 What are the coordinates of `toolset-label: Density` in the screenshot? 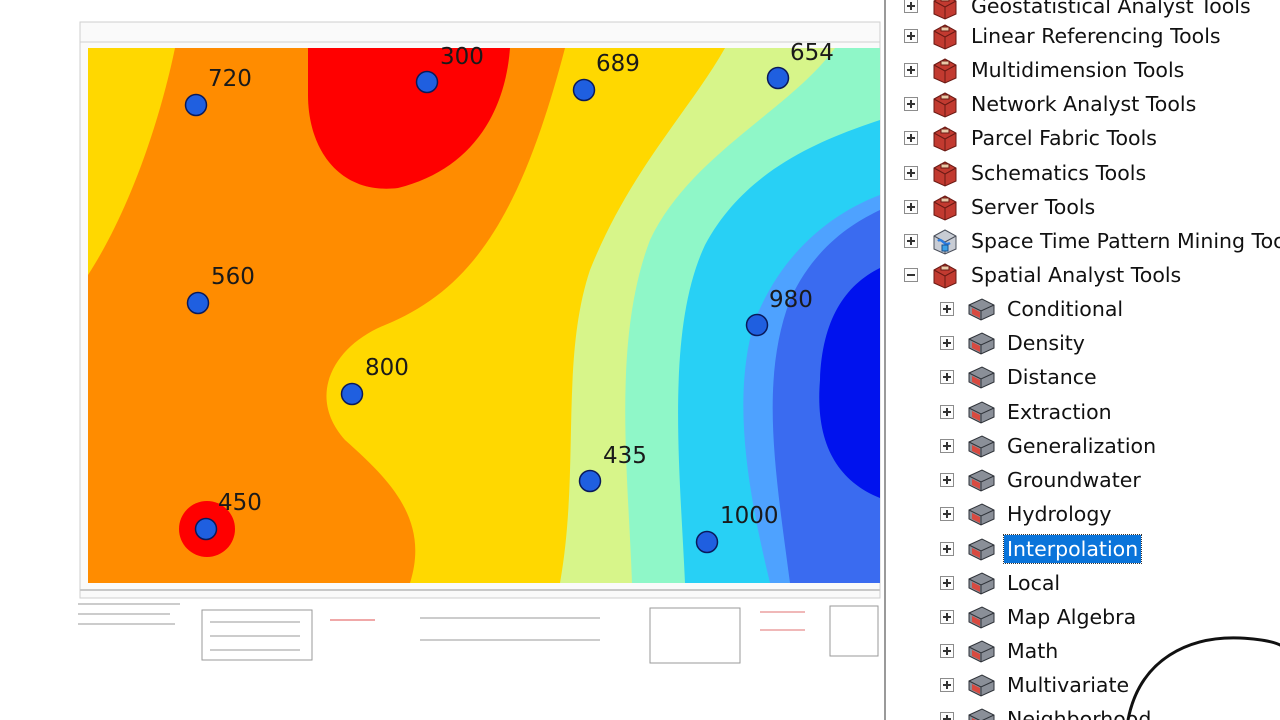 It's located at (1046, 343).